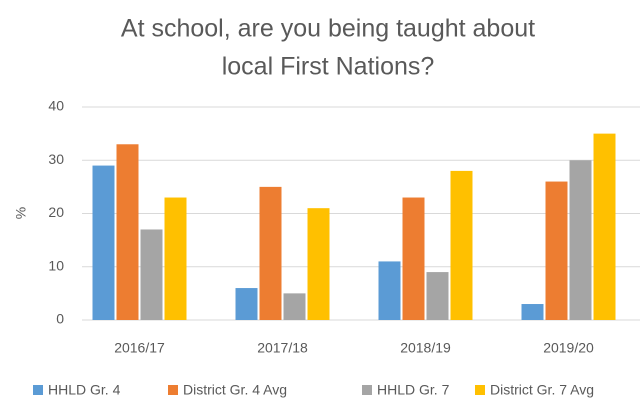 This screenshot has height=402, width=644. What do you see at coordinates (56, 106) in the screenshot?
I see `y-tick-label: 40` at bounding box center [56, 106].